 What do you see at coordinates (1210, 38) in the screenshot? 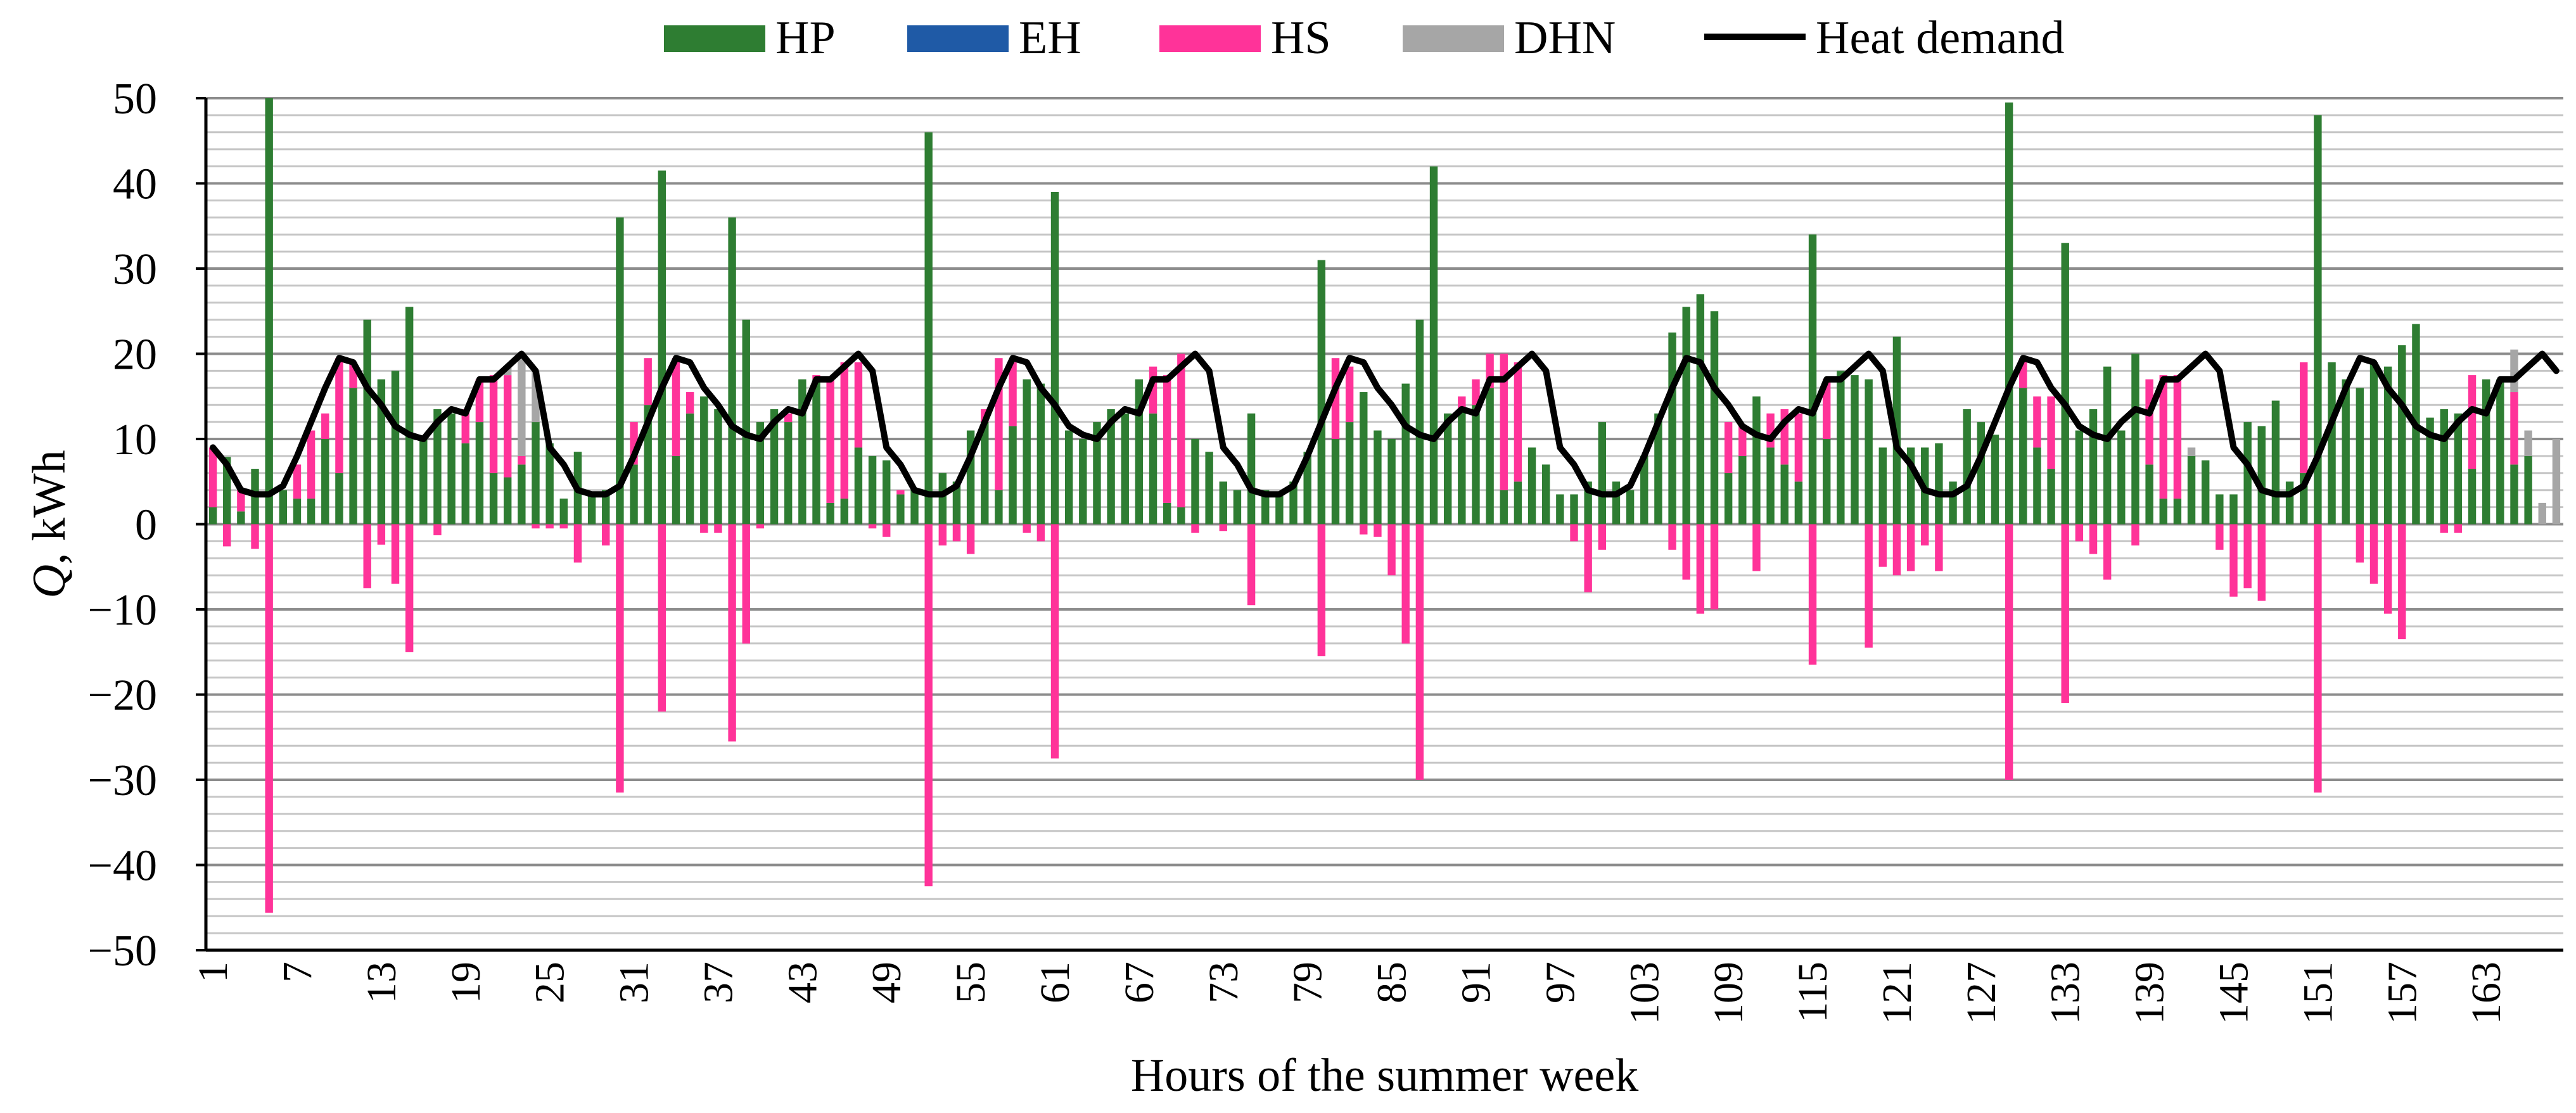
I see `legend-swatch-hs` at bounding box center [1210, 38].